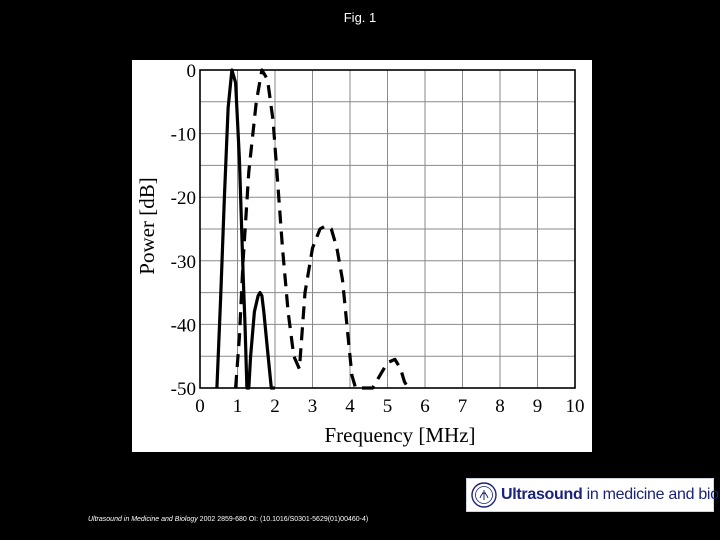 Image resolution: width=720 pixels, height=540 pixels. I want to click on journal-logo: Ultrasound in medicine and biology, so click(593, 495).